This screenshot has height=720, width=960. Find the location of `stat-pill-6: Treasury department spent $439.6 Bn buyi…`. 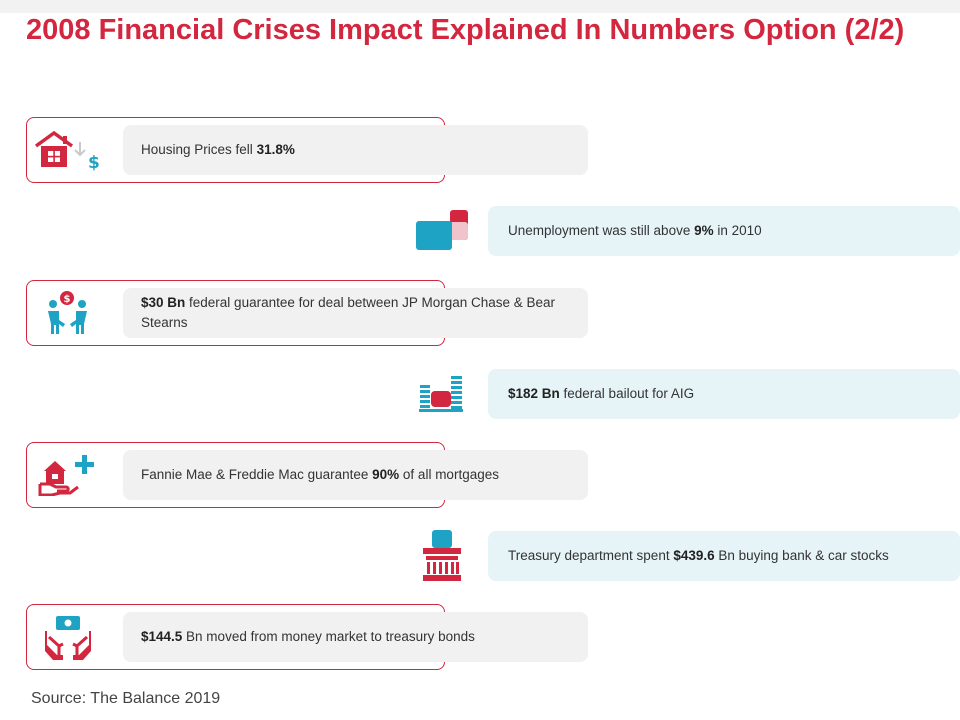

stat-pill-6: Treasury department spent $439.6 Bn buyi… is located at coordinates (724, 556).